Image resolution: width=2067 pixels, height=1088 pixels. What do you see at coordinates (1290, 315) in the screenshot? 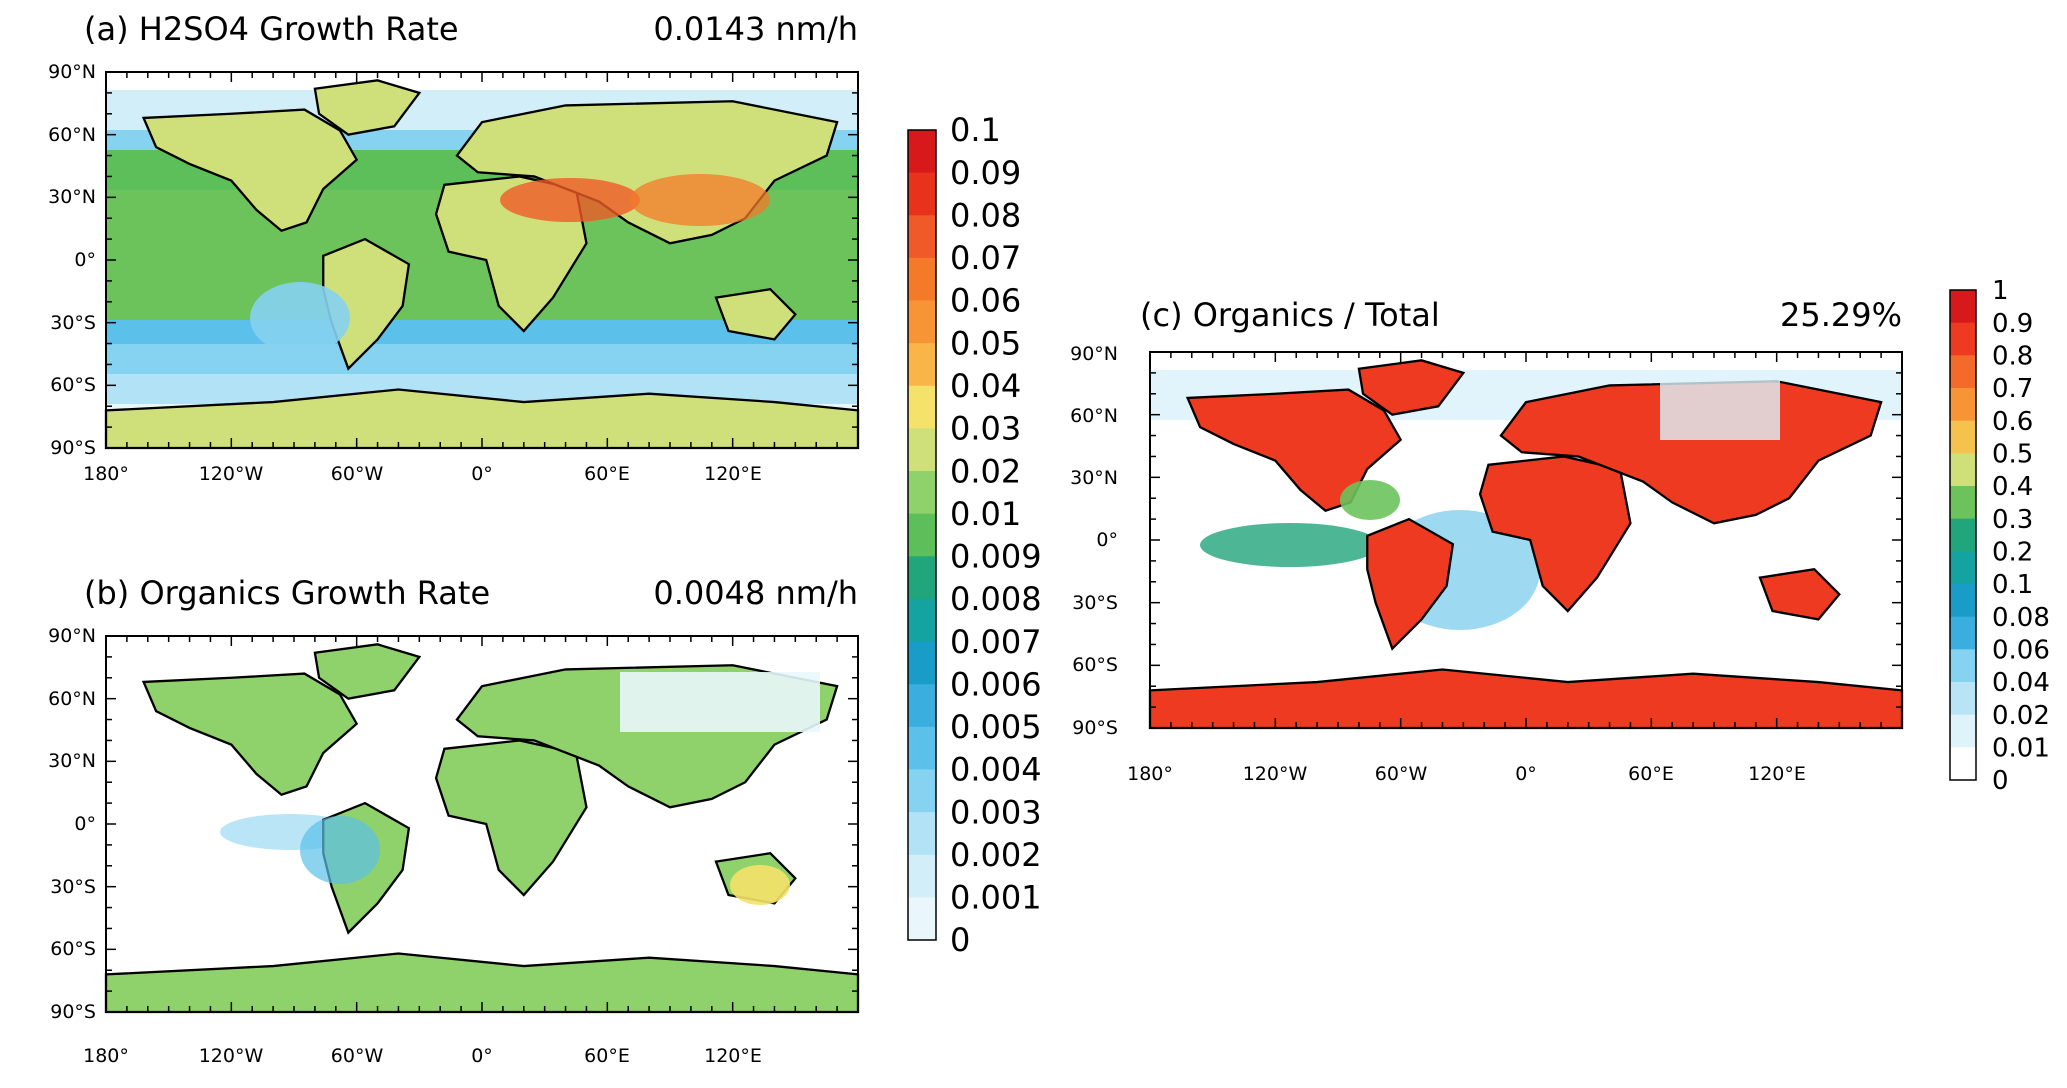
I see `panel-c-title: (c) Organics / Total` at bounding box center [1290, 315].